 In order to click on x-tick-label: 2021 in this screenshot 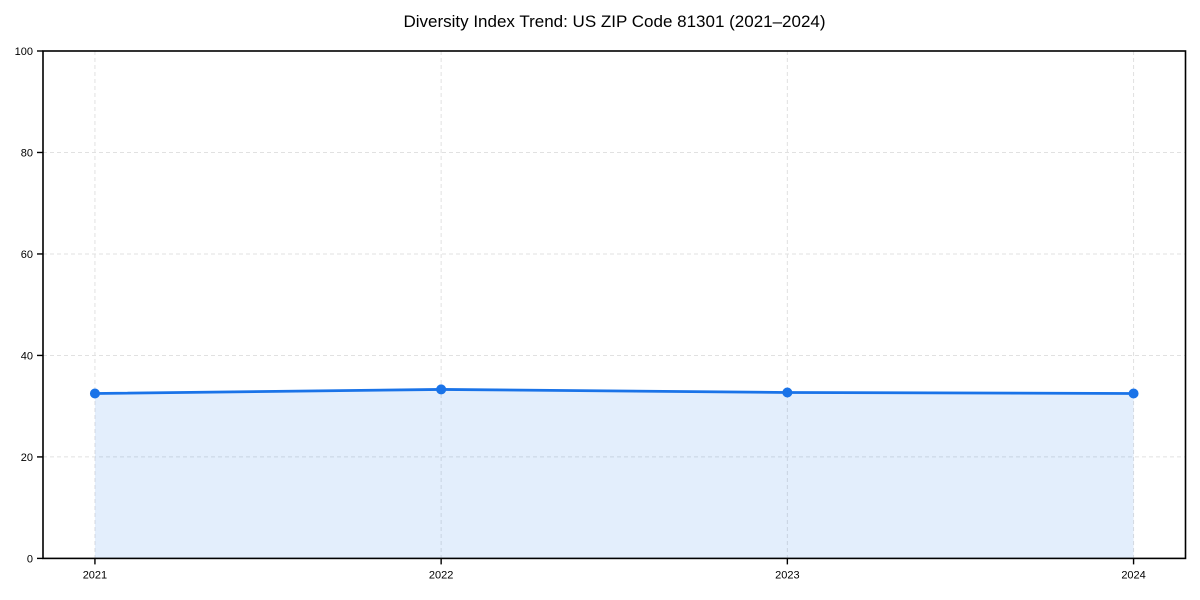, I will do `click(95, 575)`.